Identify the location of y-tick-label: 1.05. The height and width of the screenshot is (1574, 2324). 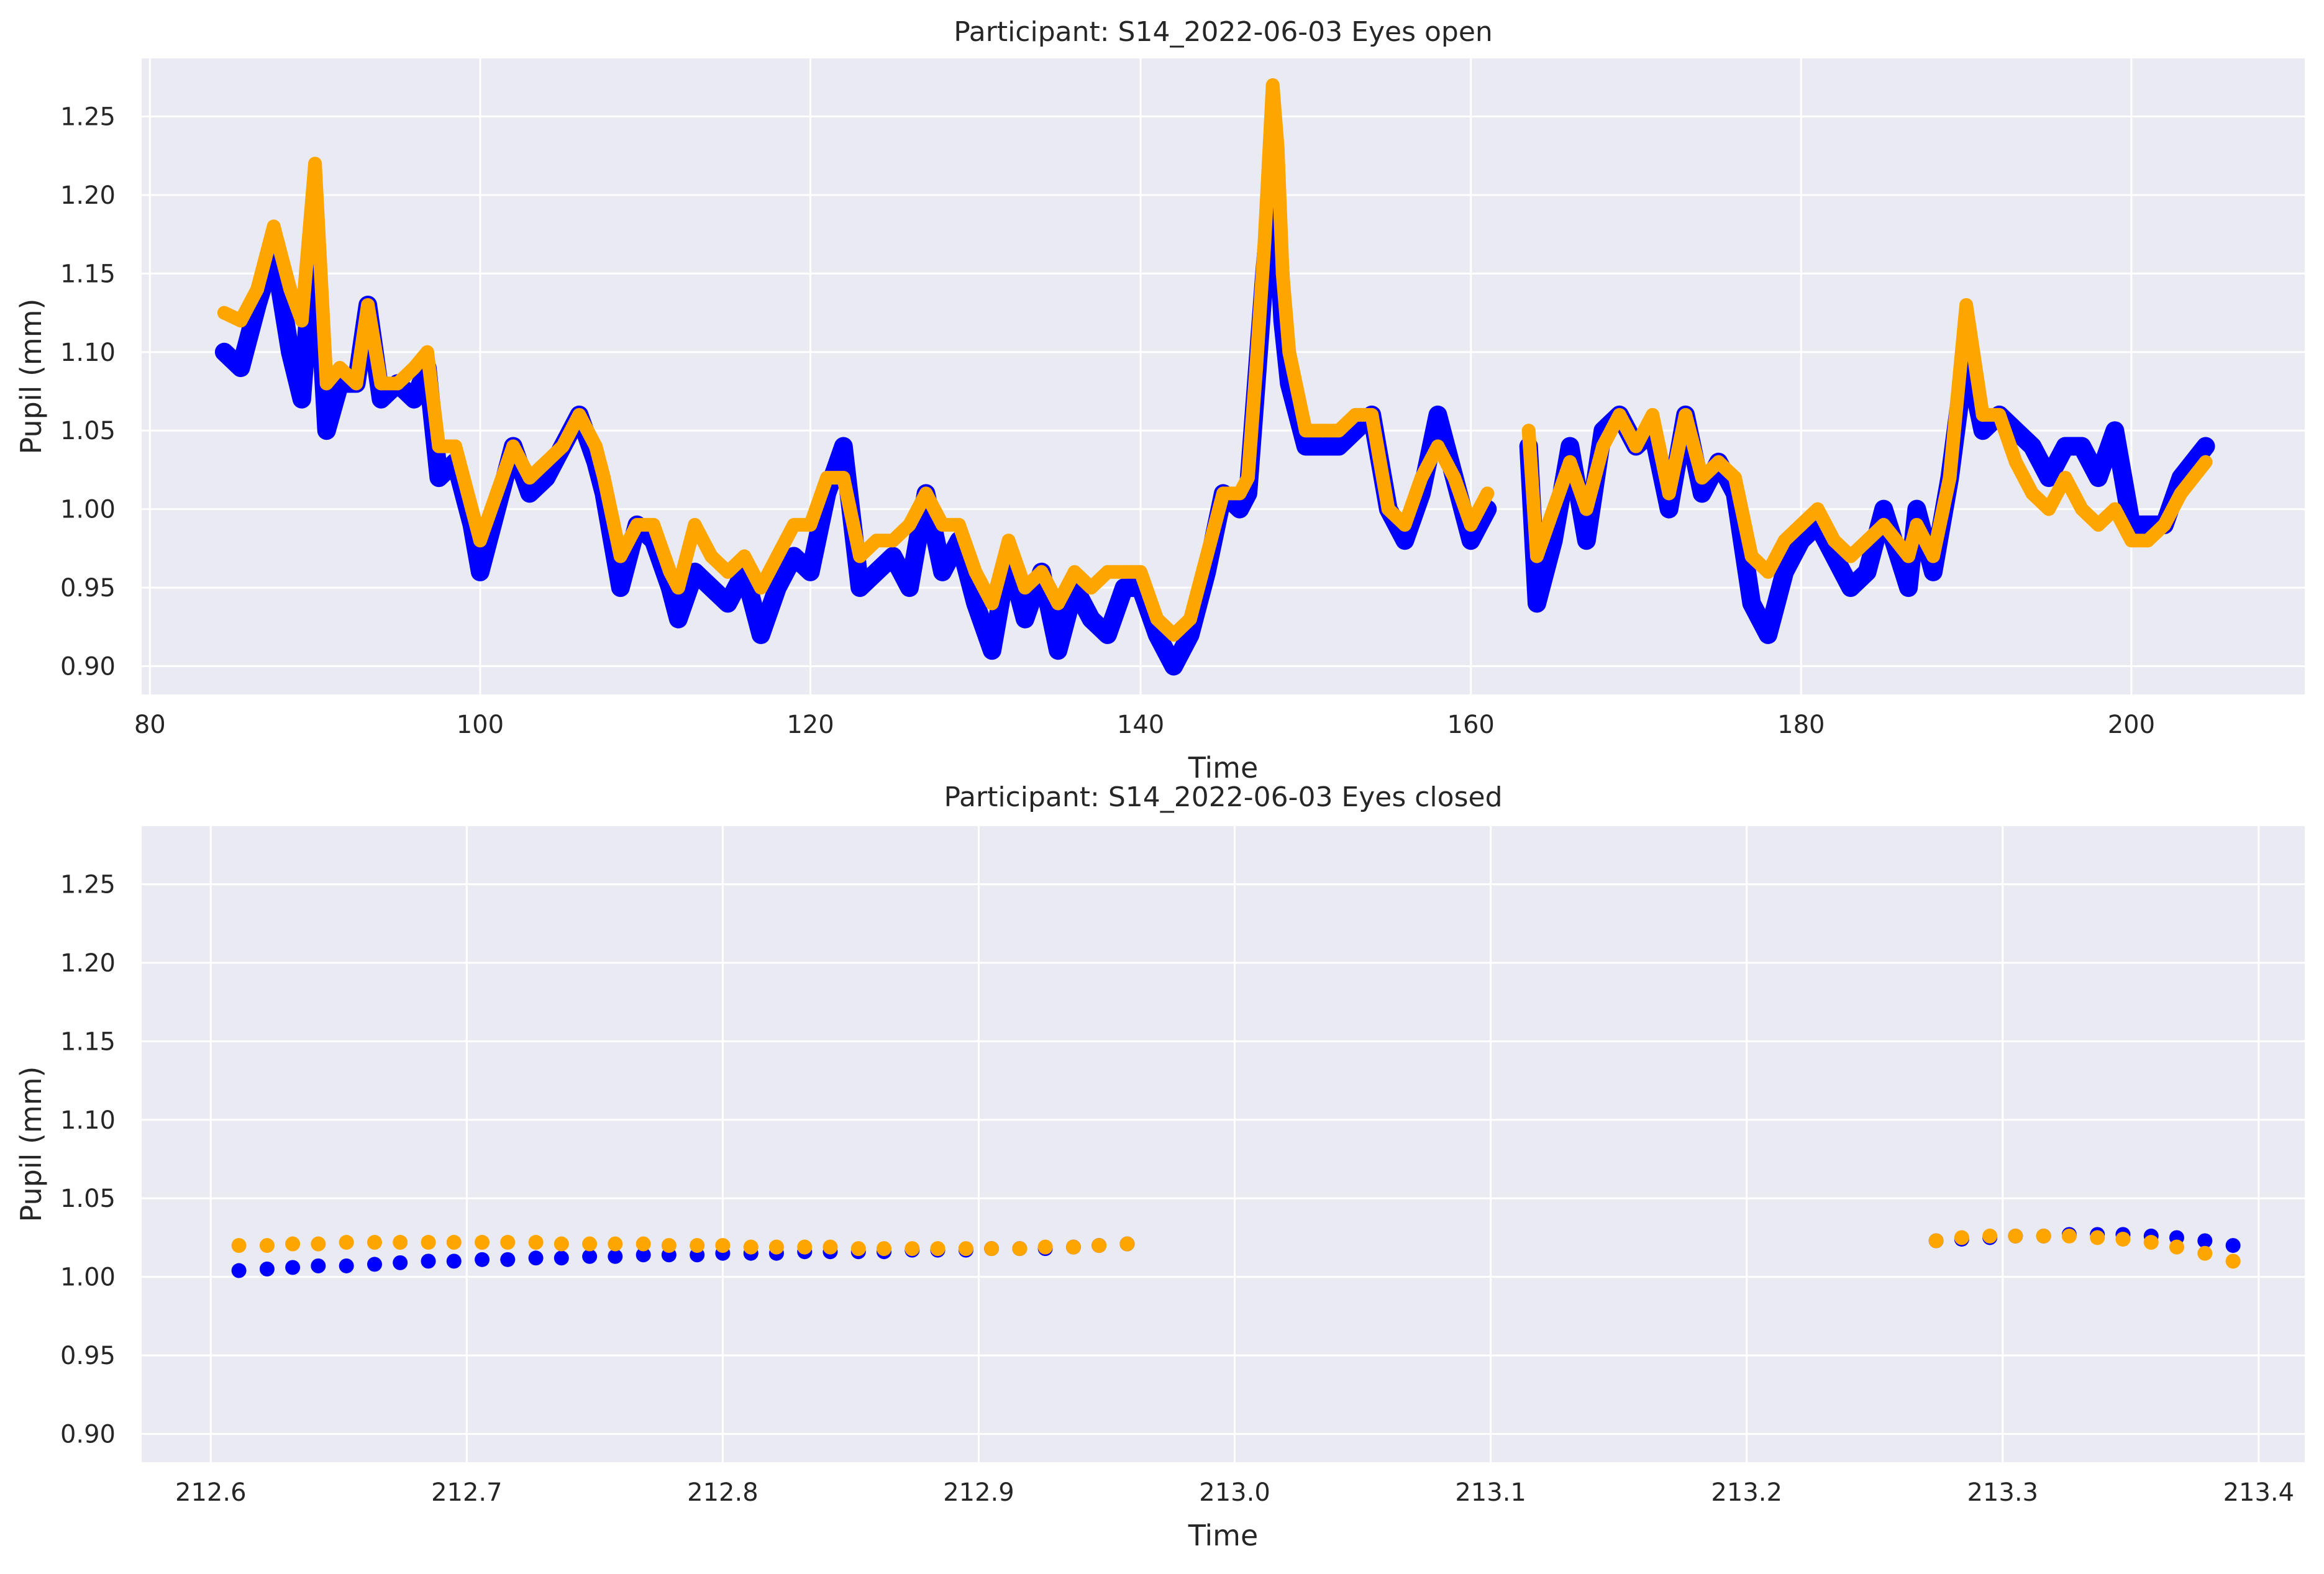
(88, 1199).